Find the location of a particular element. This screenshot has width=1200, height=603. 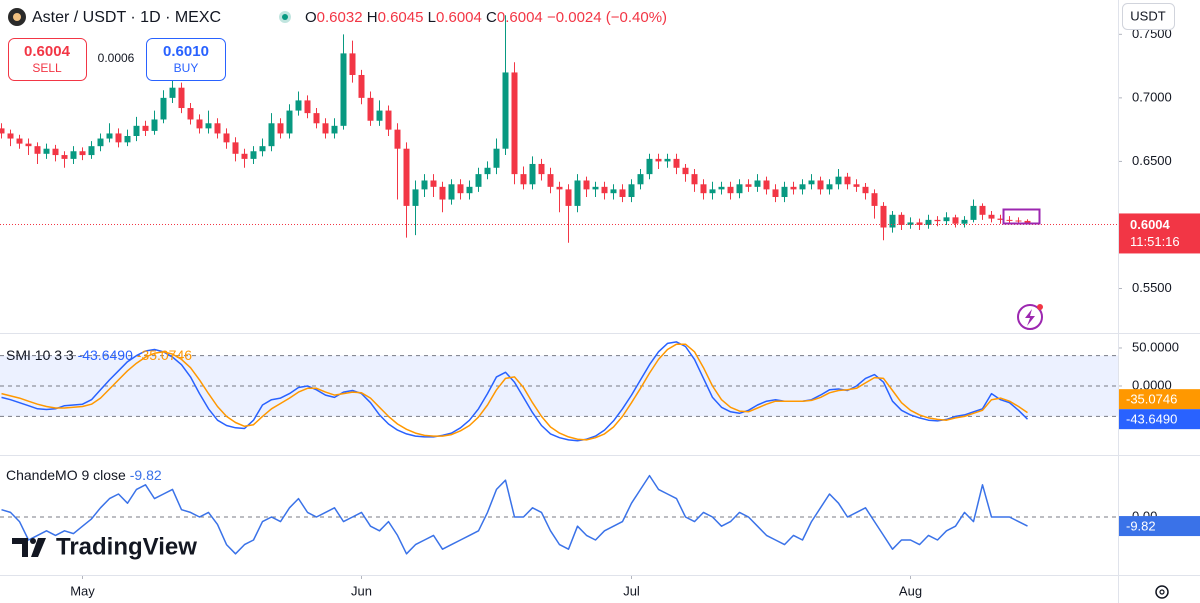

settings-icon is located at coordinates (1162, 592).